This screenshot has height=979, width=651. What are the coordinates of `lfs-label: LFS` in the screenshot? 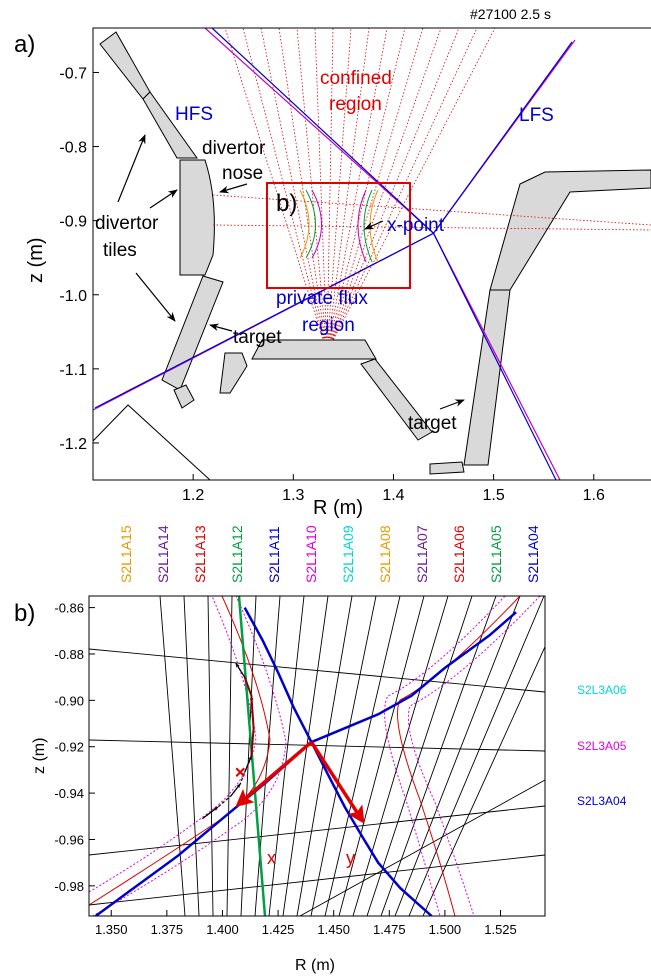 It's located at (536, 115).